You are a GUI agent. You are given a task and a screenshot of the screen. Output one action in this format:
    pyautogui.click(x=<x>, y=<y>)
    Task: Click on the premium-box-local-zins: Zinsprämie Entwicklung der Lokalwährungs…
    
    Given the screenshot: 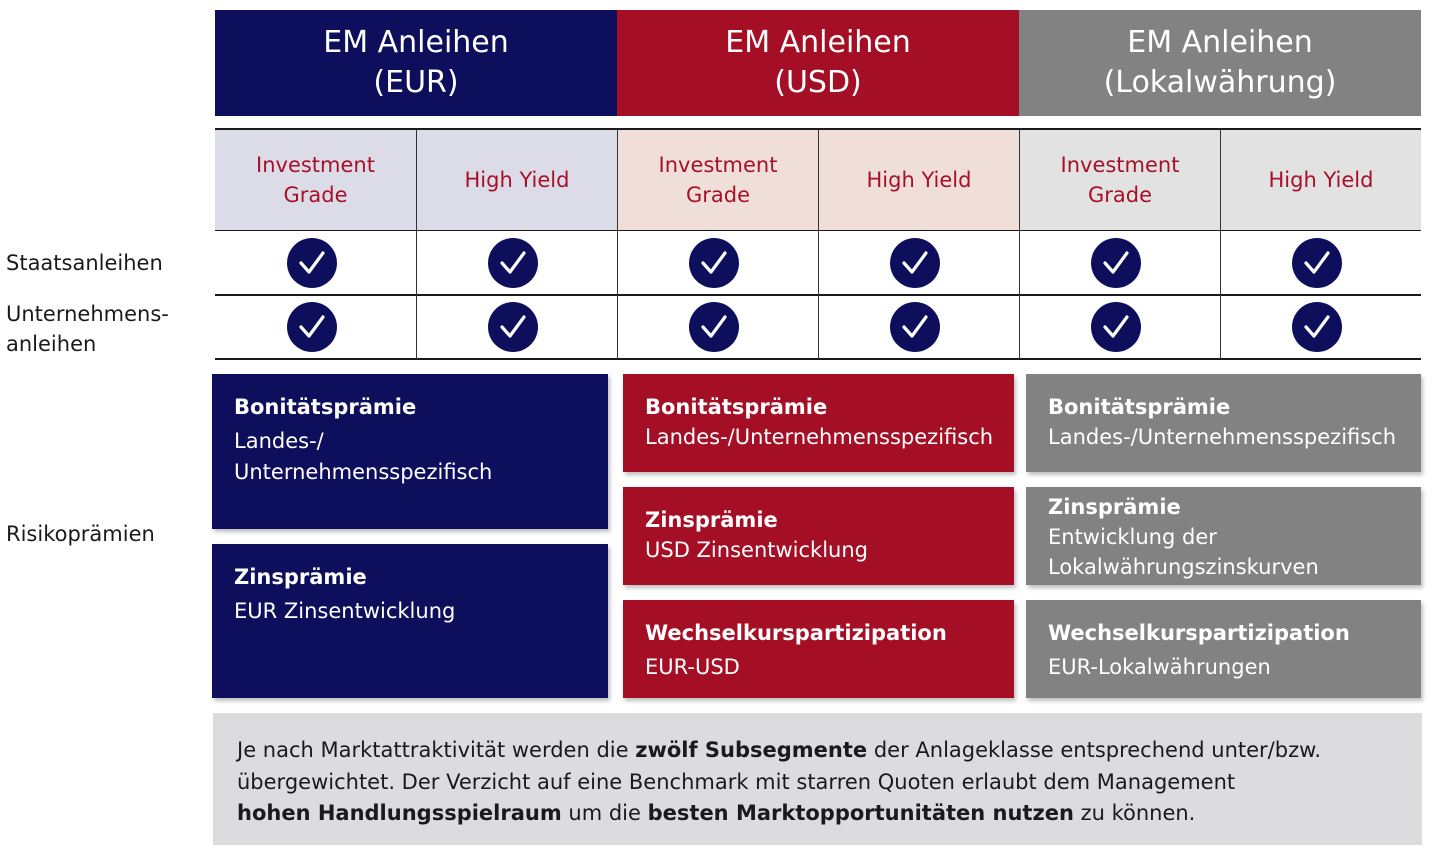 What is the action you would take?
    pyautogui.click(x=1223, y=536)
    